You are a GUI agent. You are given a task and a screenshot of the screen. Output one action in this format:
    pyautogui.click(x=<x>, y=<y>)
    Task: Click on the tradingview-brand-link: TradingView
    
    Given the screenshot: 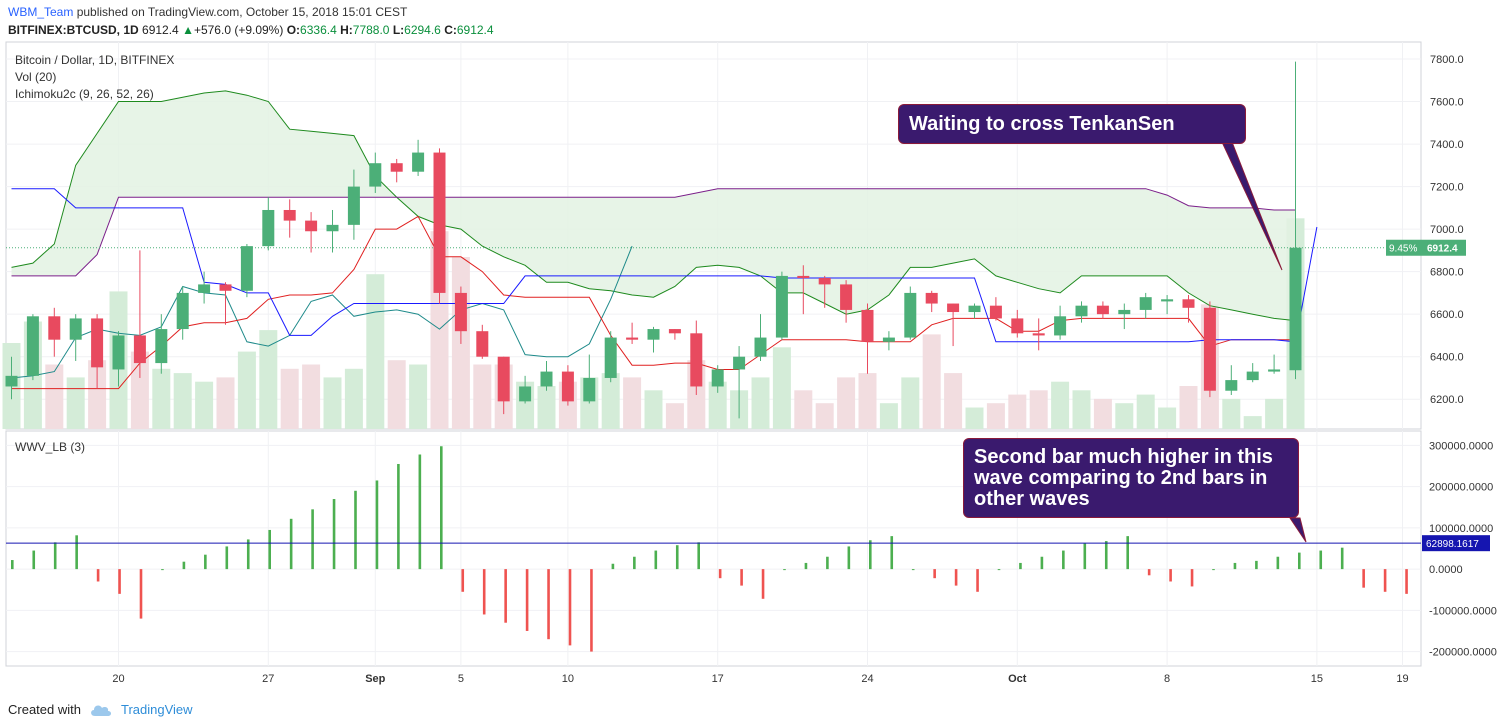 What is the action you would take?
    pyautogui.click(x=156, y=709)
    